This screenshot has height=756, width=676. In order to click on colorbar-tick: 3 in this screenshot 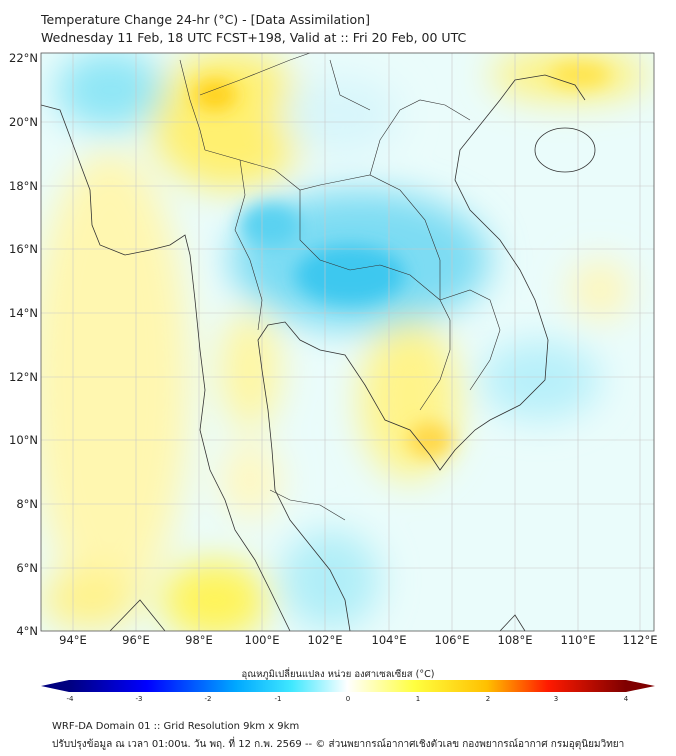, I will do `click(556, 699)`.